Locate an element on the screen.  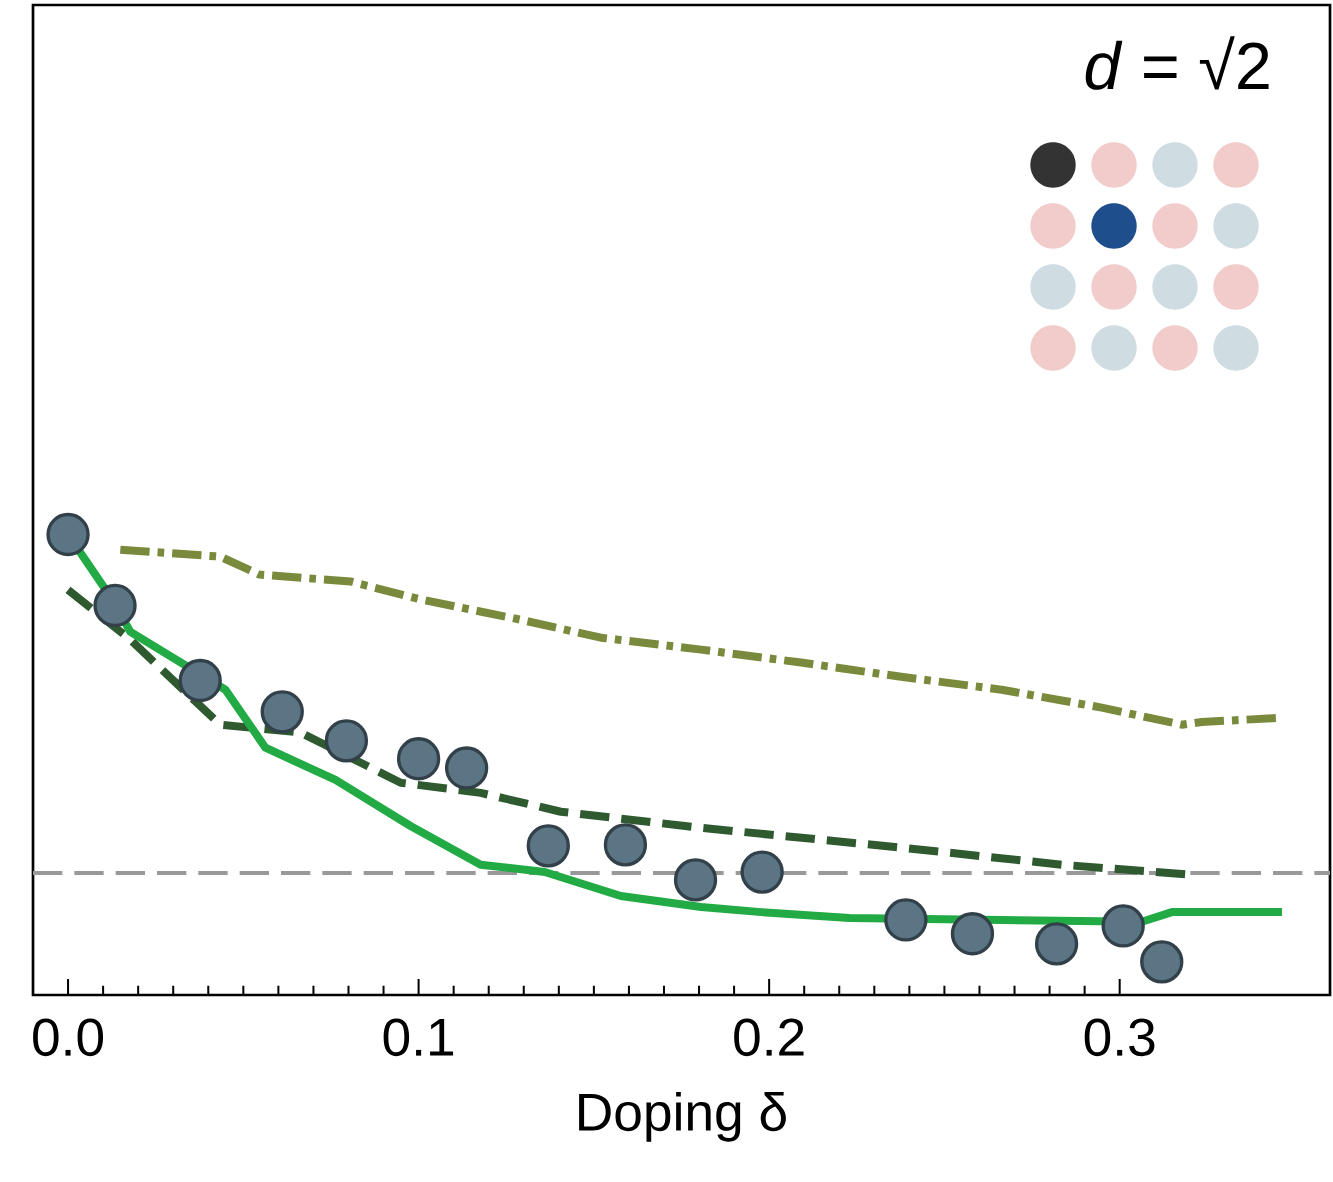
x-tick-label: 0.2 is located at coordinates (769, 1037).